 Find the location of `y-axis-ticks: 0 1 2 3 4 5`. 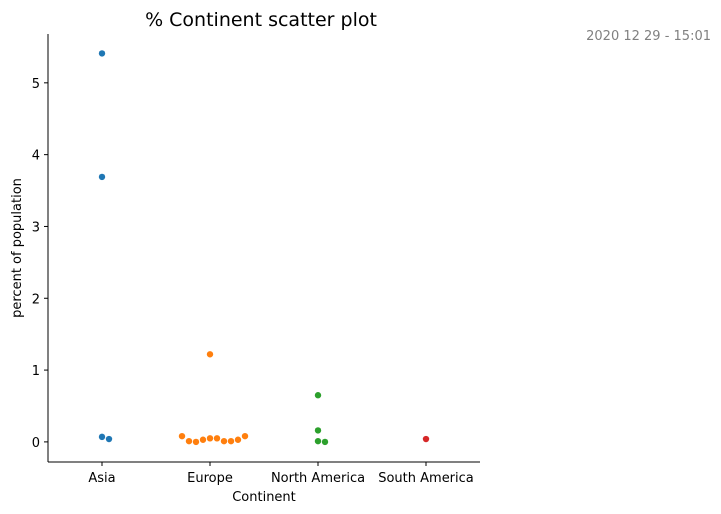

y-axis-ticks: 0 1 2 3 4 5 is located at coordinates (40, 264).